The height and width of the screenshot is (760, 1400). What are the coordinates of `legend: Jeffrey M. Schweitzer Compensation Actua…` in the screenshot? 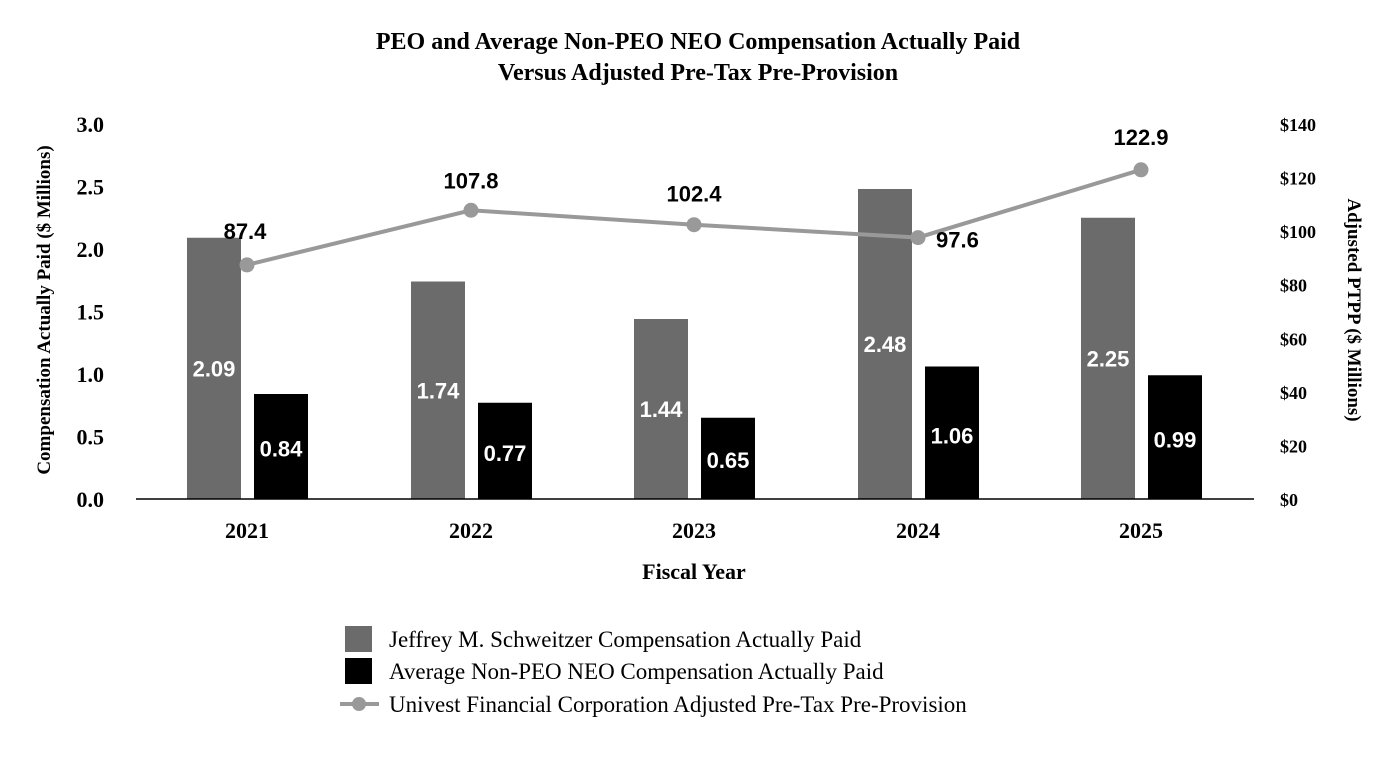 It's located at (653, 671).